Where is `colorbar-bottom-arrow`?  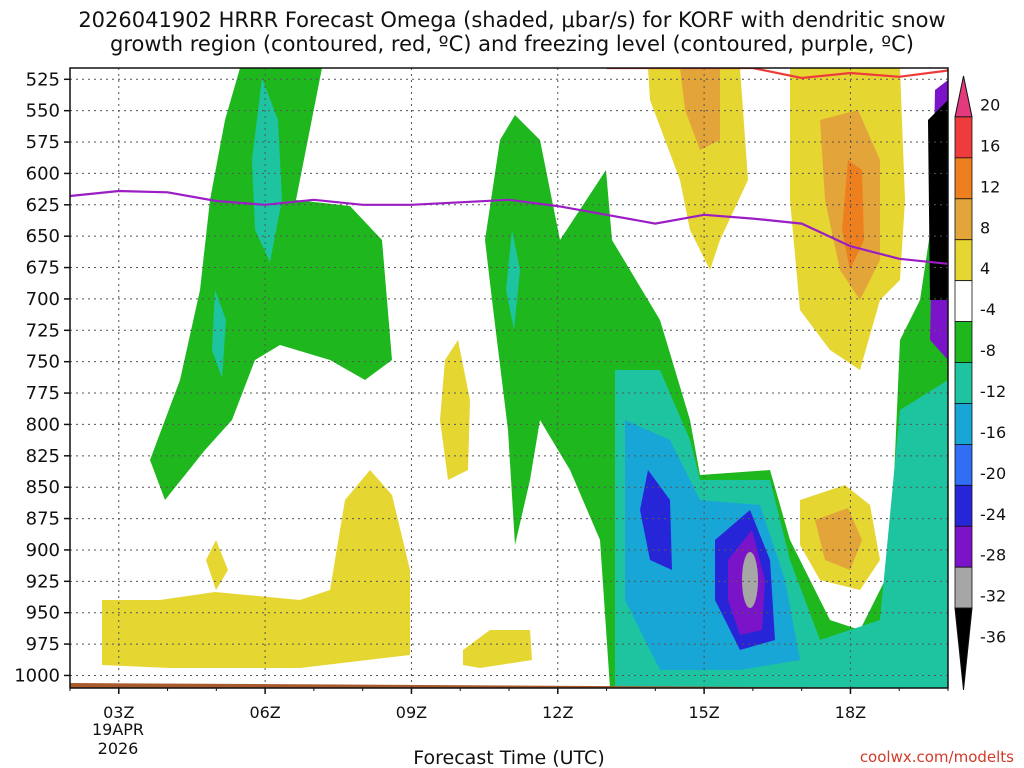 colorbar-bottom-arrow is located at coordinates (963, 649).